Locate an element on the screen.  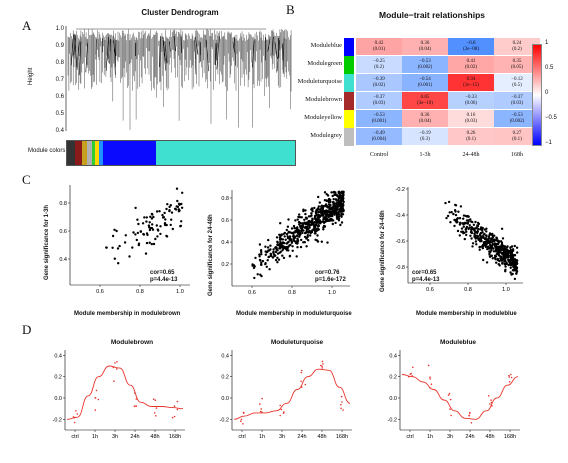
heatmap-cell: −0.33 (0.06) is located at coordinates (471, 100).